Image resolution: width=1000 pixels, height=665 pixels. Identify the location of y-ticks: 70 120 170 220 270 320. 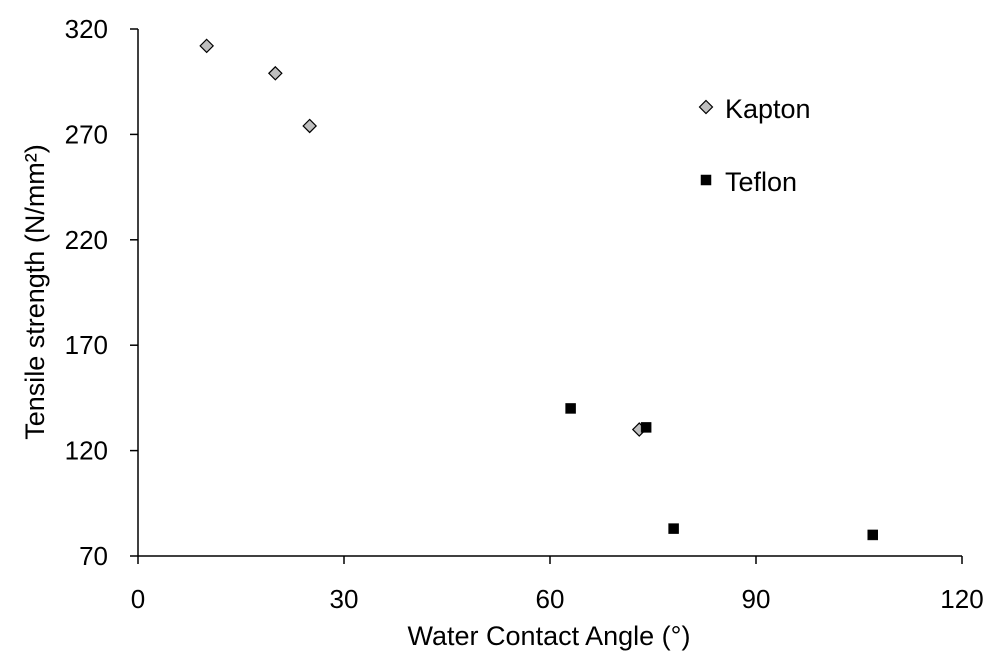
(101, 292).